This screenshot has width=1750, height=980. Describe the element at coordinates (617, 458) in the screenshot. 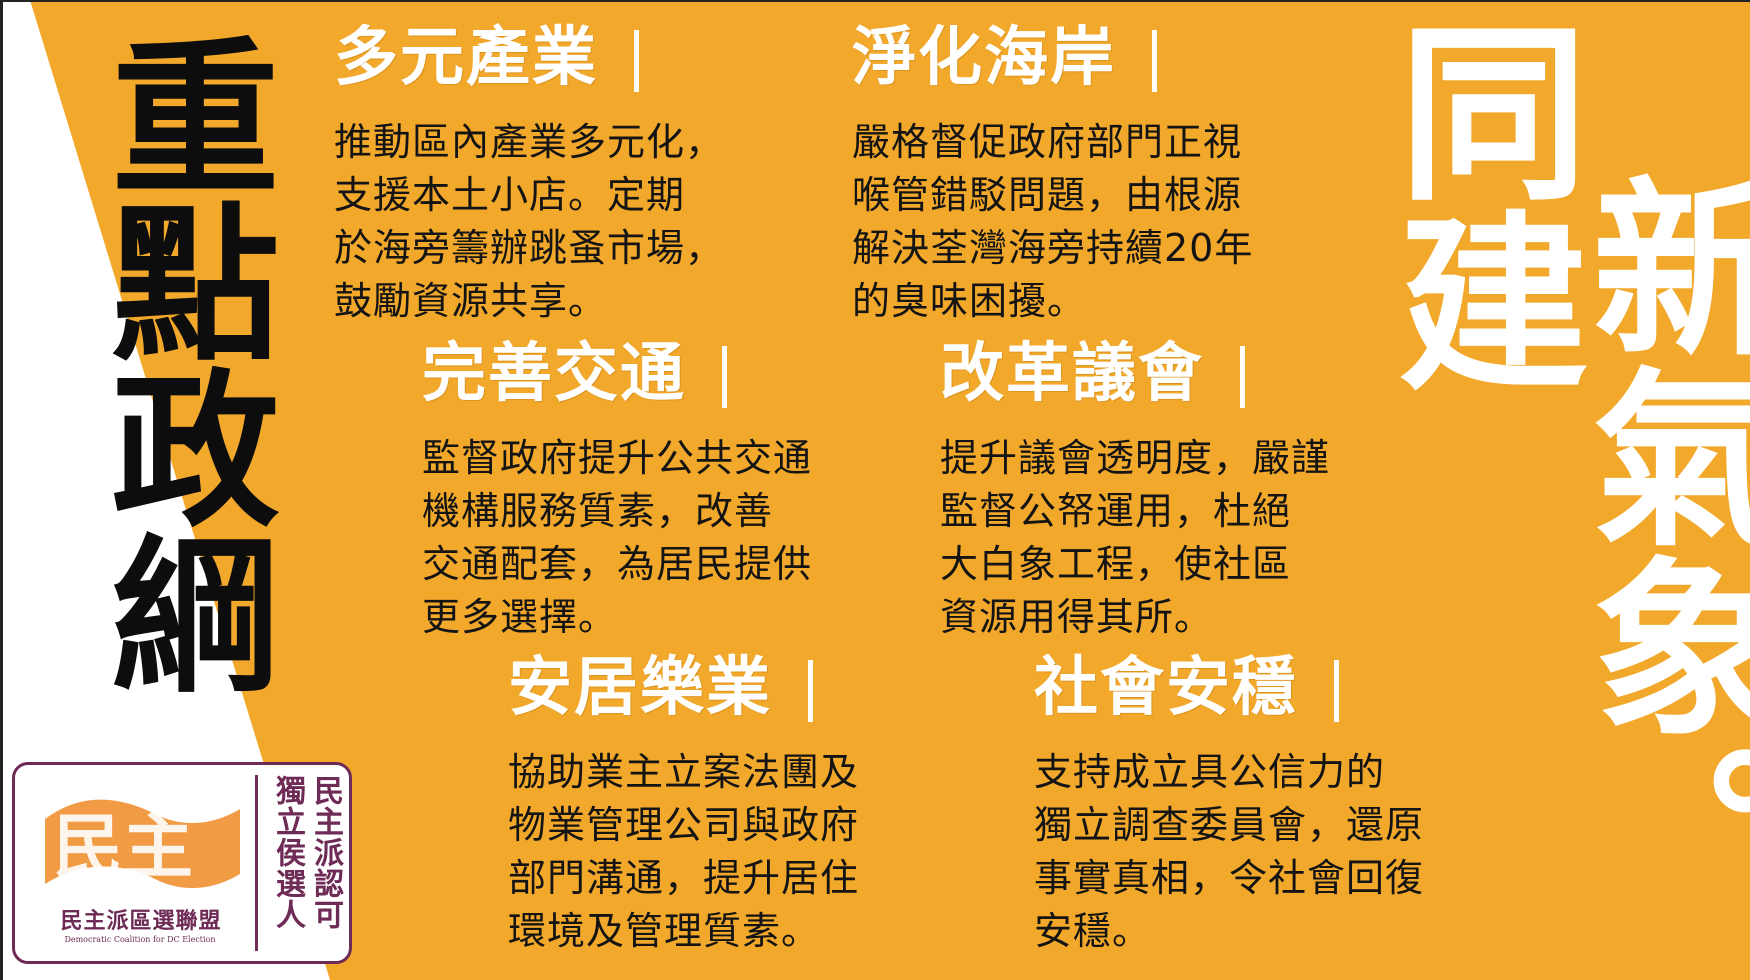

I see `body-line: 監督政府提升公共交通` at that location.